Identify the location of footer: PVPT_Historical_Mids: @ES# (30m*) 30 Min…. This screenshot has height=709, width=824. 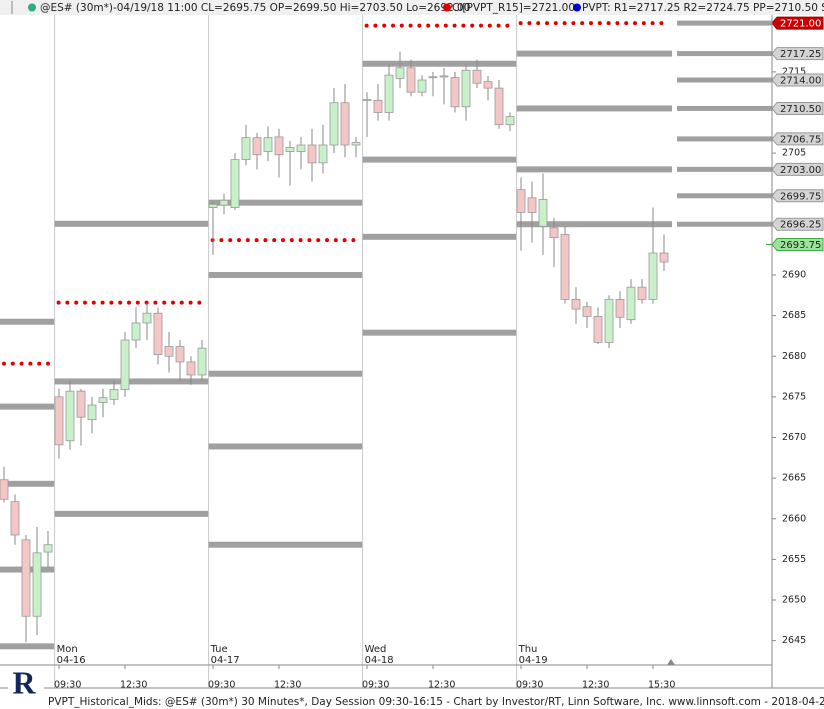
(436, 702).